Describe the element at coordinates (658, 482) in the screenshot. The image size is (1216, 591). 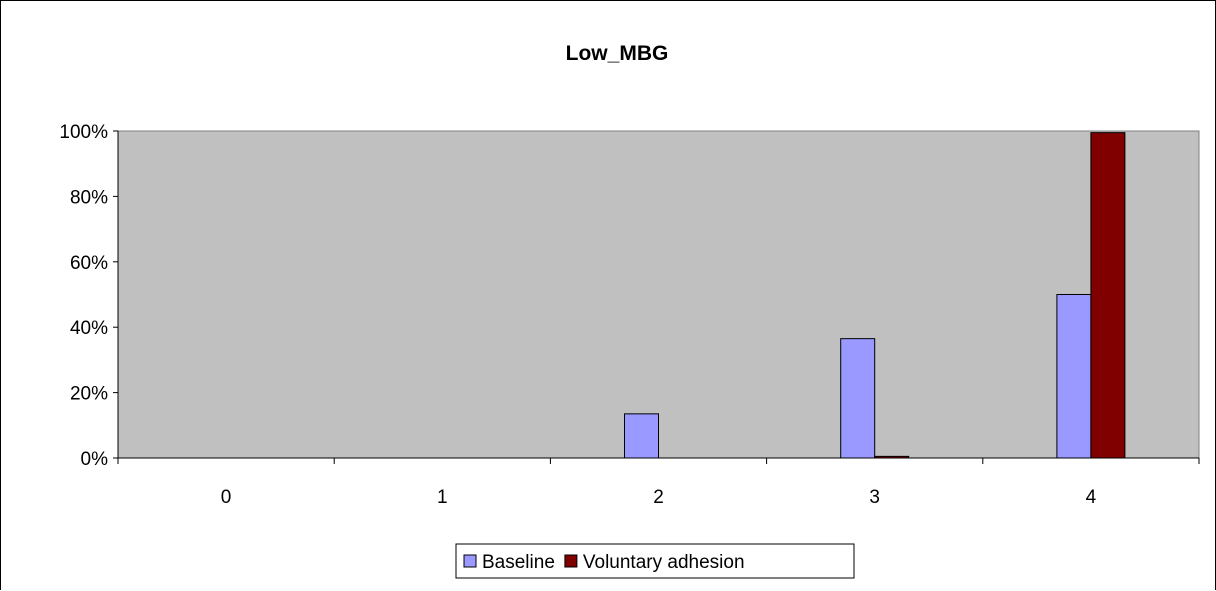
I see `x-axis: 0 1 2 3 4` at that location.